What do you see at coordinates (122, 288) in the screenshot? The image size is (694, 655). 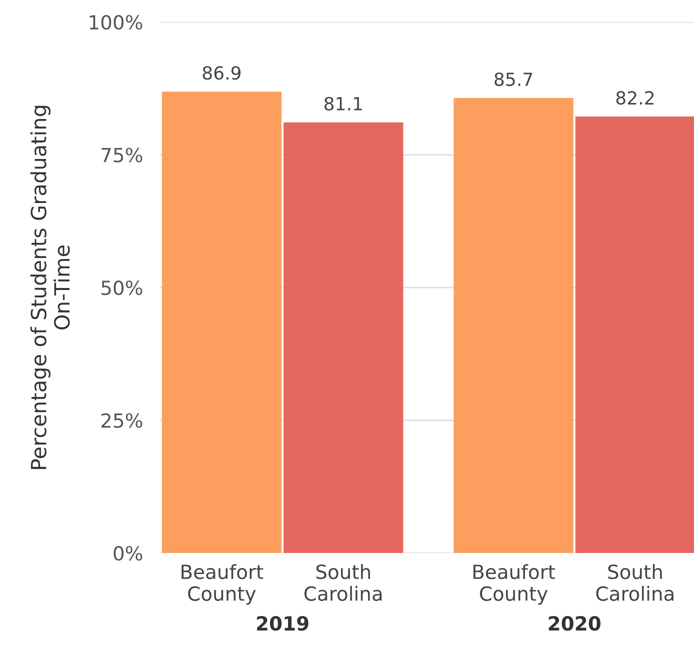 I see `y-tick-label: 50%` at bounding box center [122, 288].